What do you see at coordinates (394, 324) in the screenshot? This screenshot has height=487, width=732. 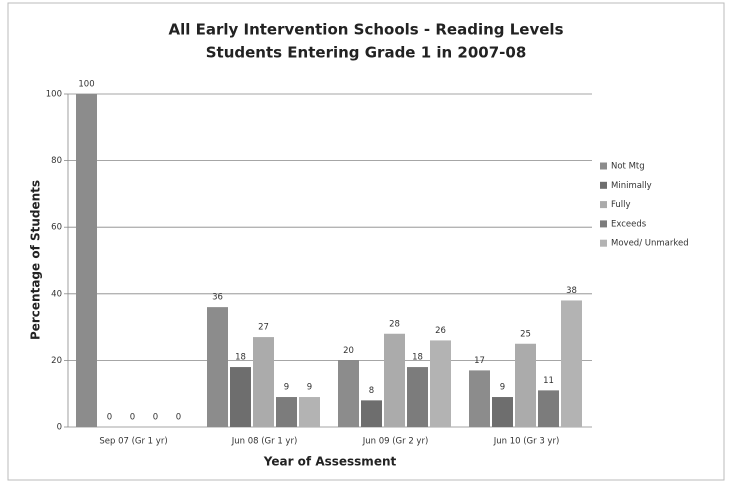 I see `data-label: 28` at bounding box center [394, 324].